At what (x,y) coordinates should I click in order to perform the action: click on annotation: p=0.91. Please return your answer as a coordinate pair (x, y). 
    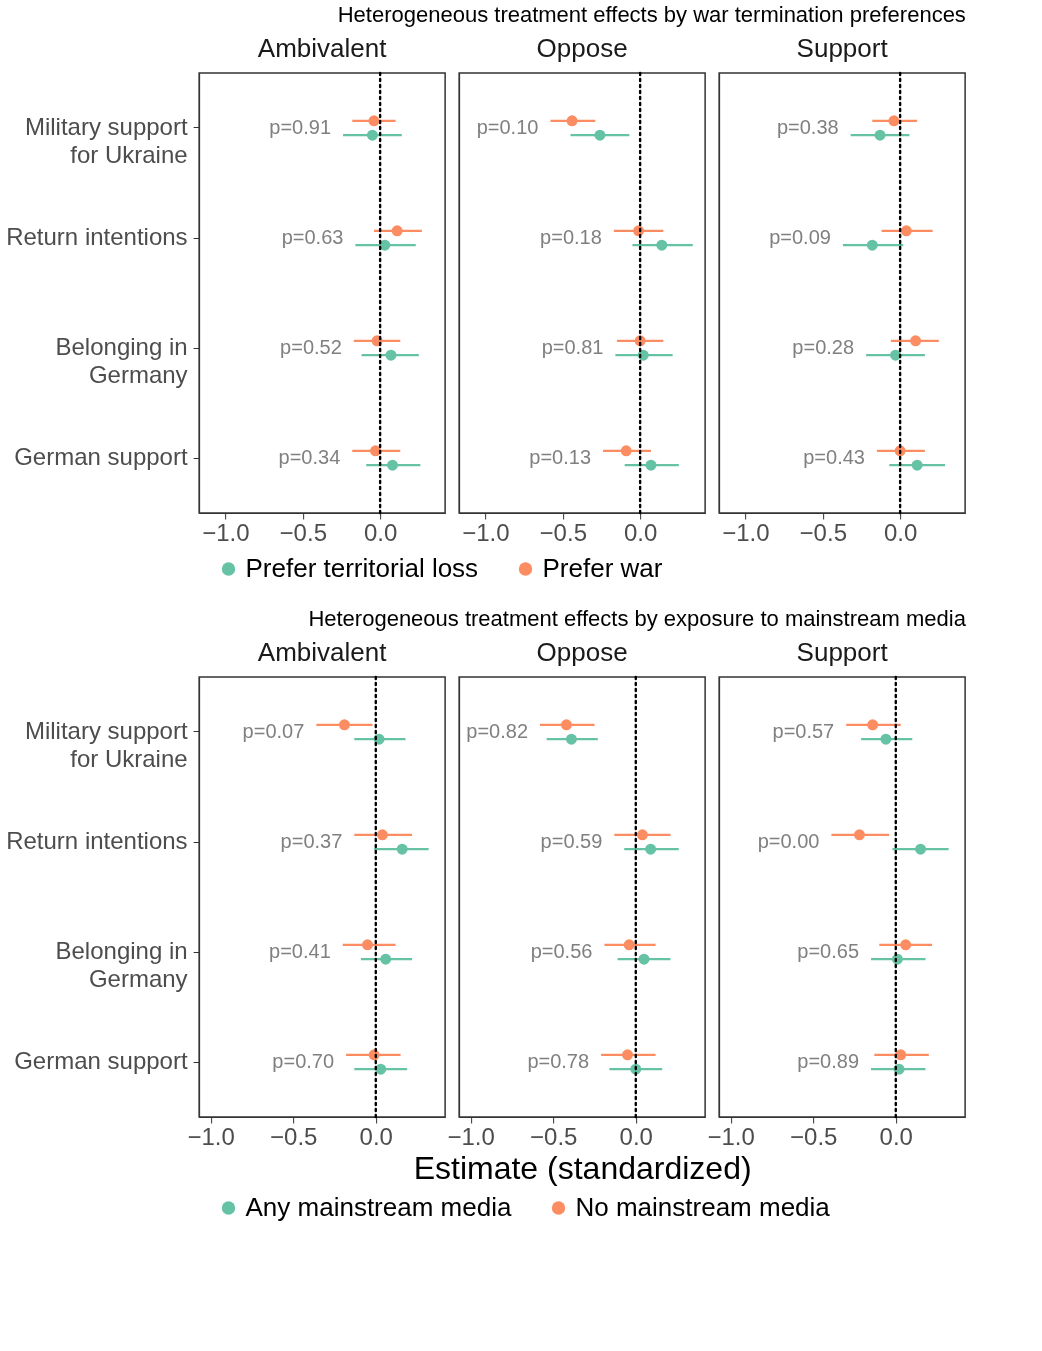
    Looking at the image, I should click on (300, 127).